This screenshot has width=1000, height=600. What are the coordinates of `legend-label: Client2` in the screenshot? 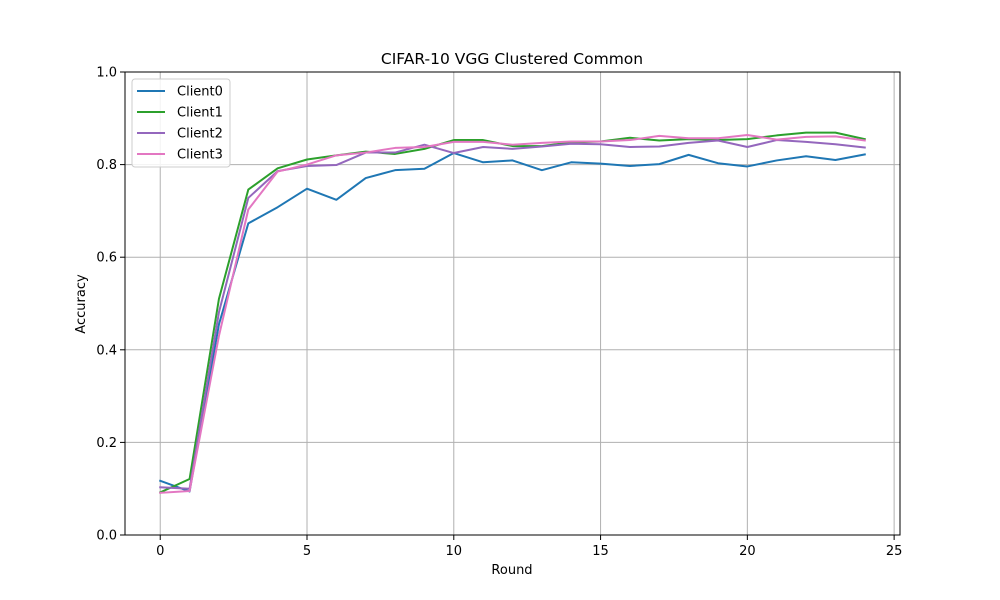 It's located at (200, 134).